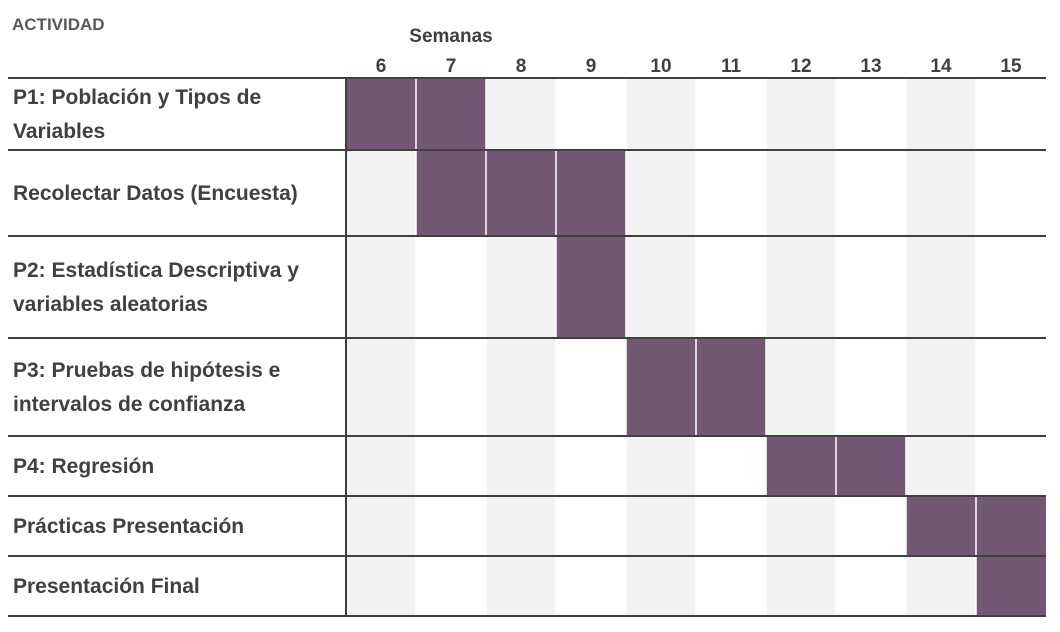 Image resolution: width=1060 pixels, height=632 pixels. Describe the element at coordinates (106, 586) in the screenshot. I see `task-label-7-line-1: Presentación Final` at that location.